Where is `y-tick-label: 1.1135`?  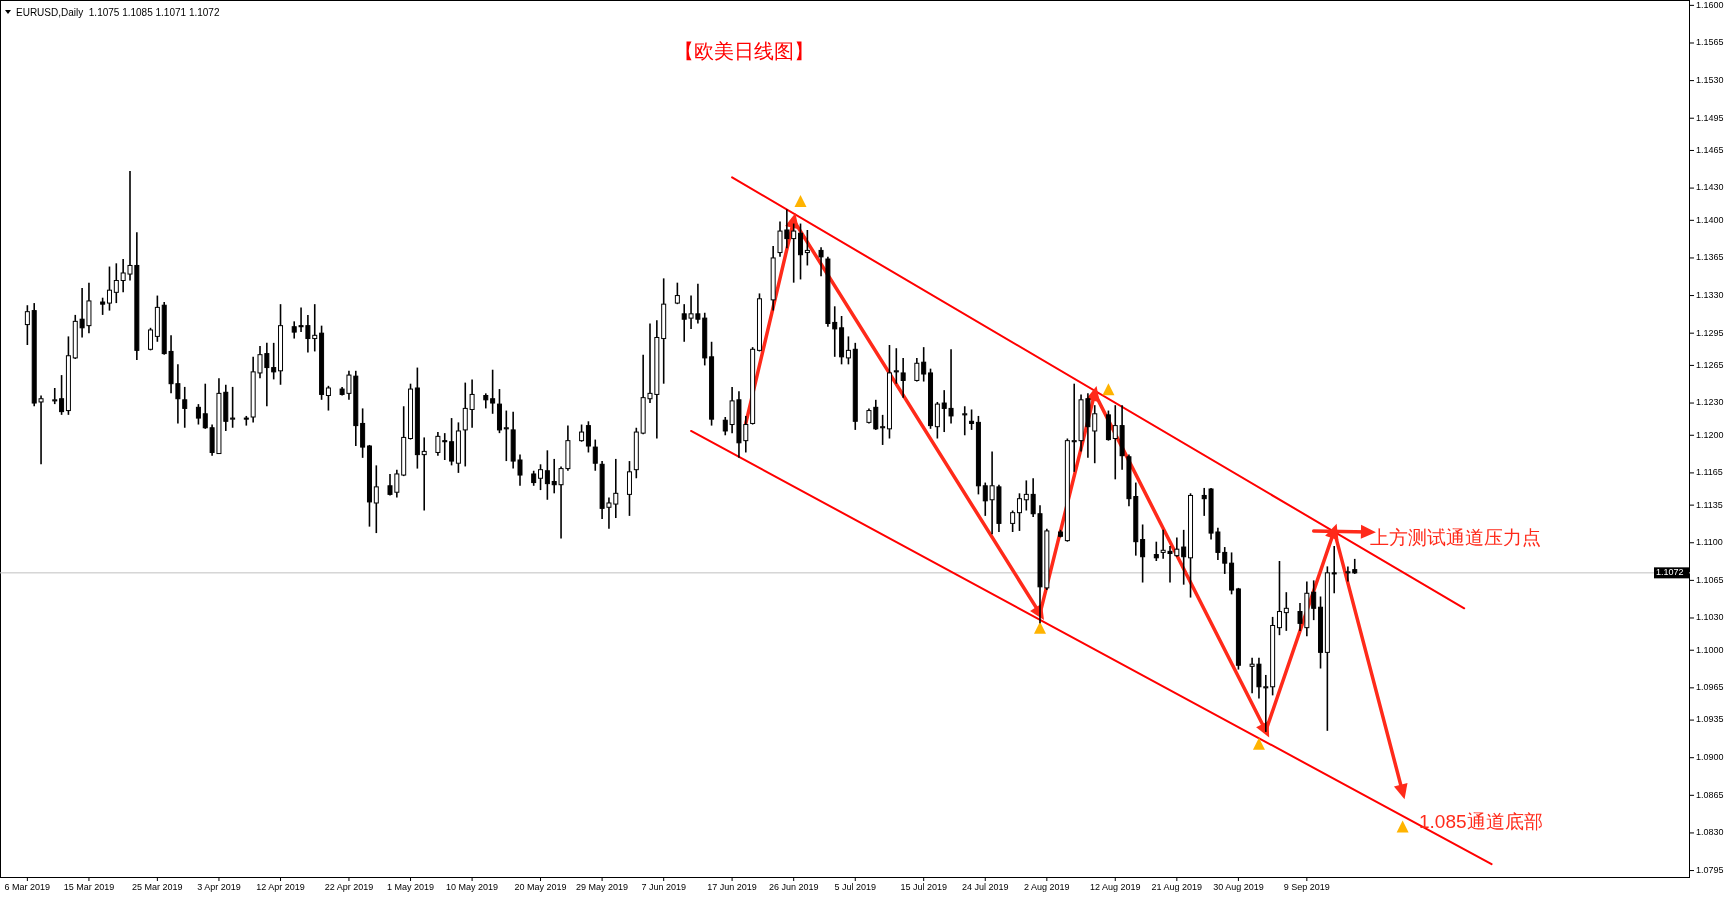
y-tick-label: 1.1135 is located at coordinates (1709, 504).